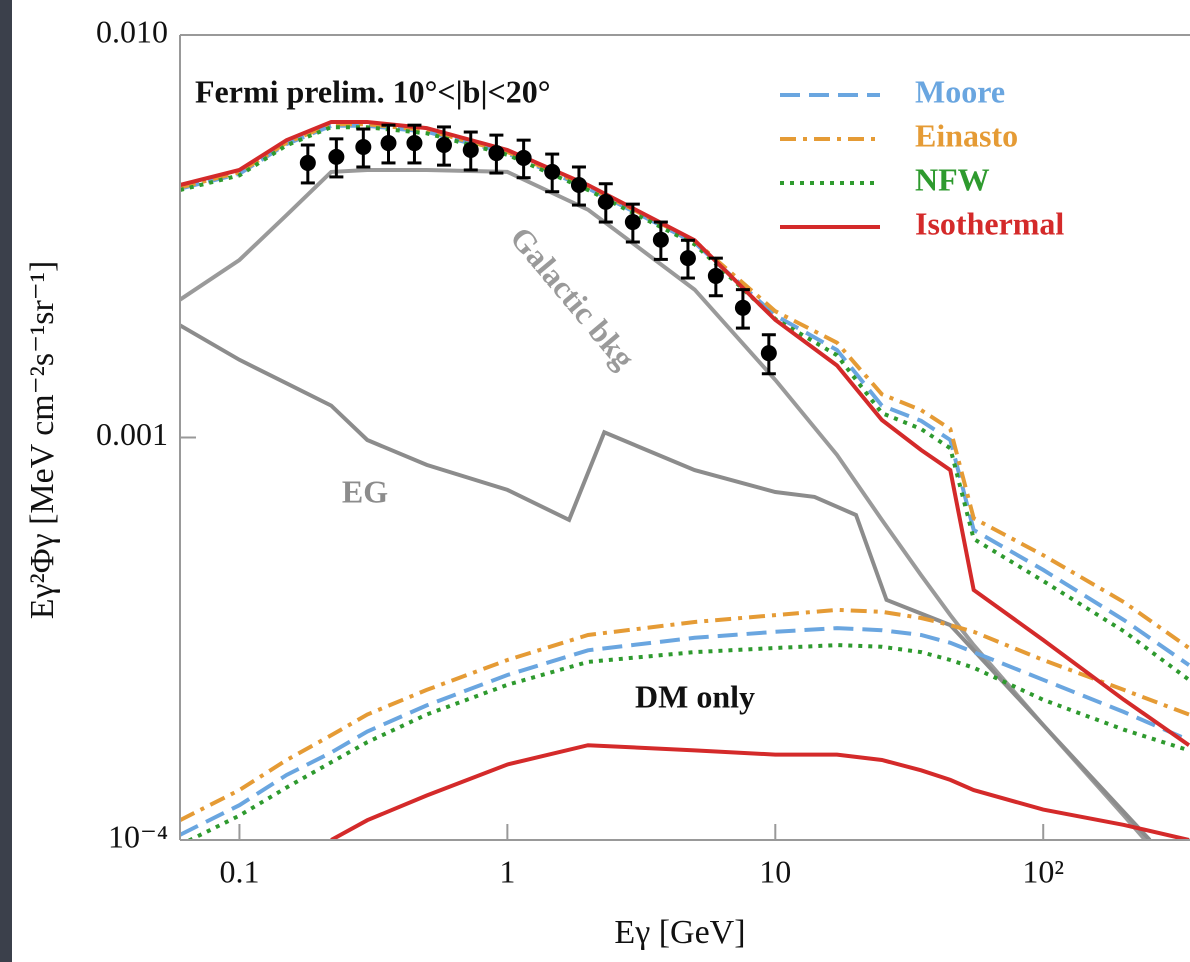  Describe the element at coordinates (365, 491) in the screenshot. I see `background-label: EG` at that location.